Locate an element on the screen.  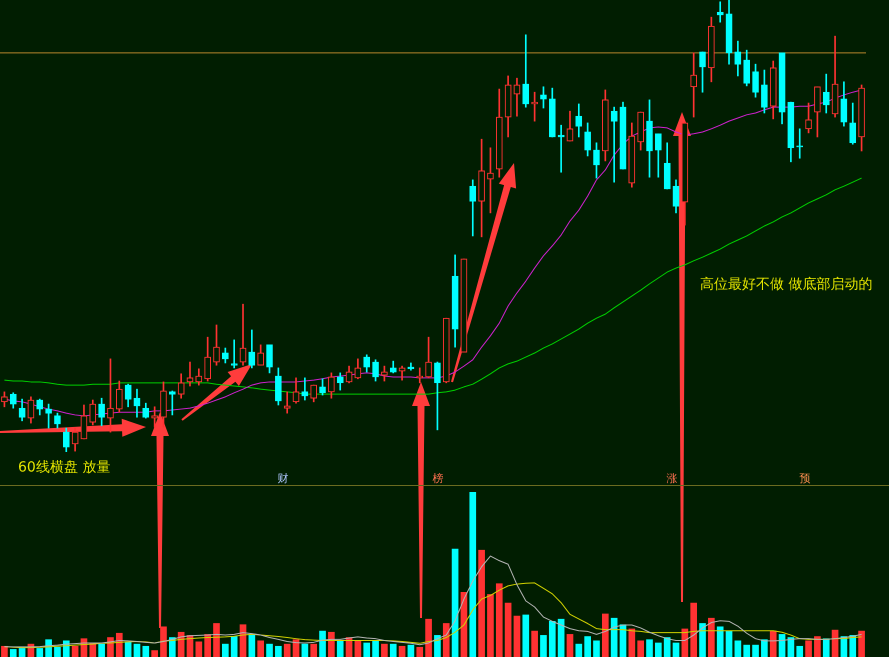
text: 榜 is located at coordinates (438, 478).